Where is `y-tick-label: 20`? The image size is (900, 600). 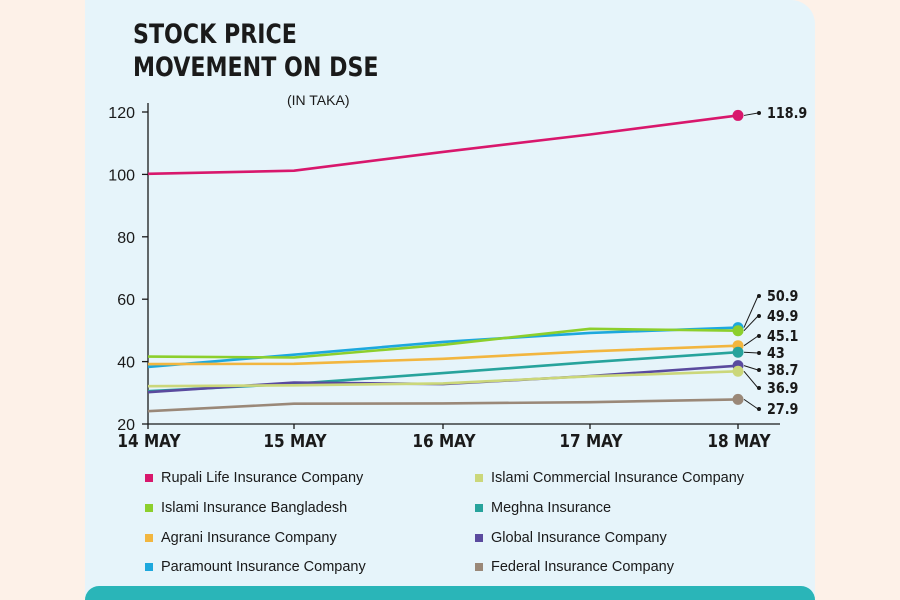
y-tick-label: 20 is located at coordinates (126, 425).